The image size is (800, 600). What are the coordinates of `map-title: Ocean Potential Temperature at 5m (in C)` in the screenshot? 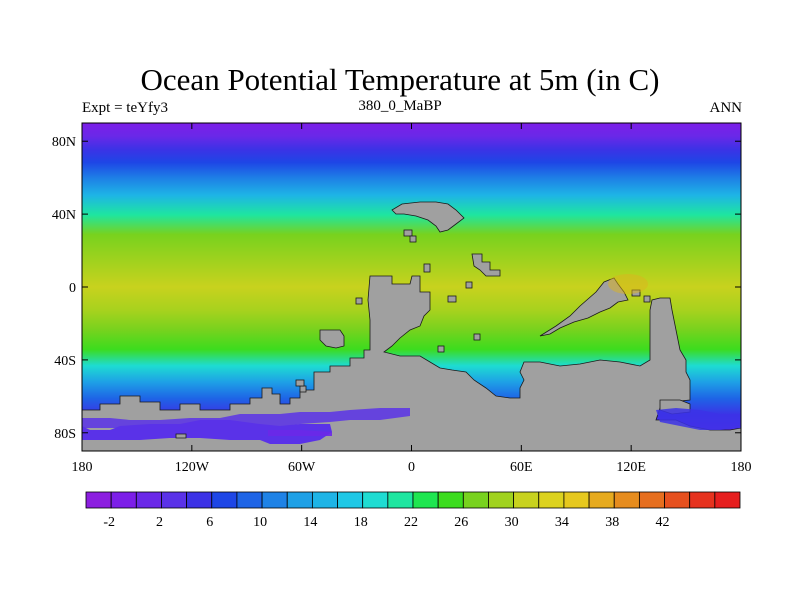 It's located at (400, 79).